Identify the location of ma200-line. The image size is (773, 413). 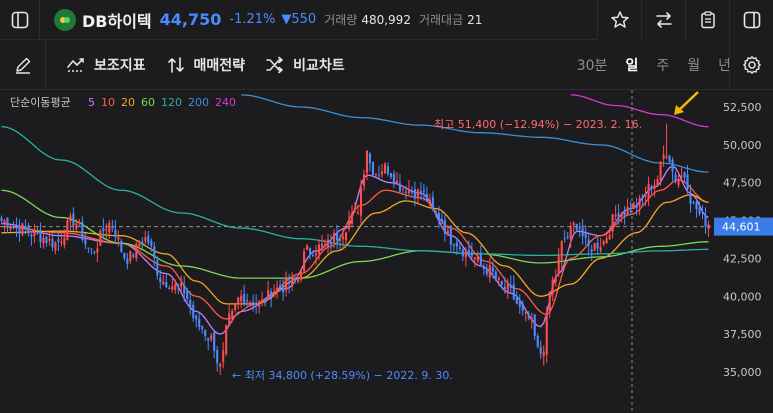
(475, 133).